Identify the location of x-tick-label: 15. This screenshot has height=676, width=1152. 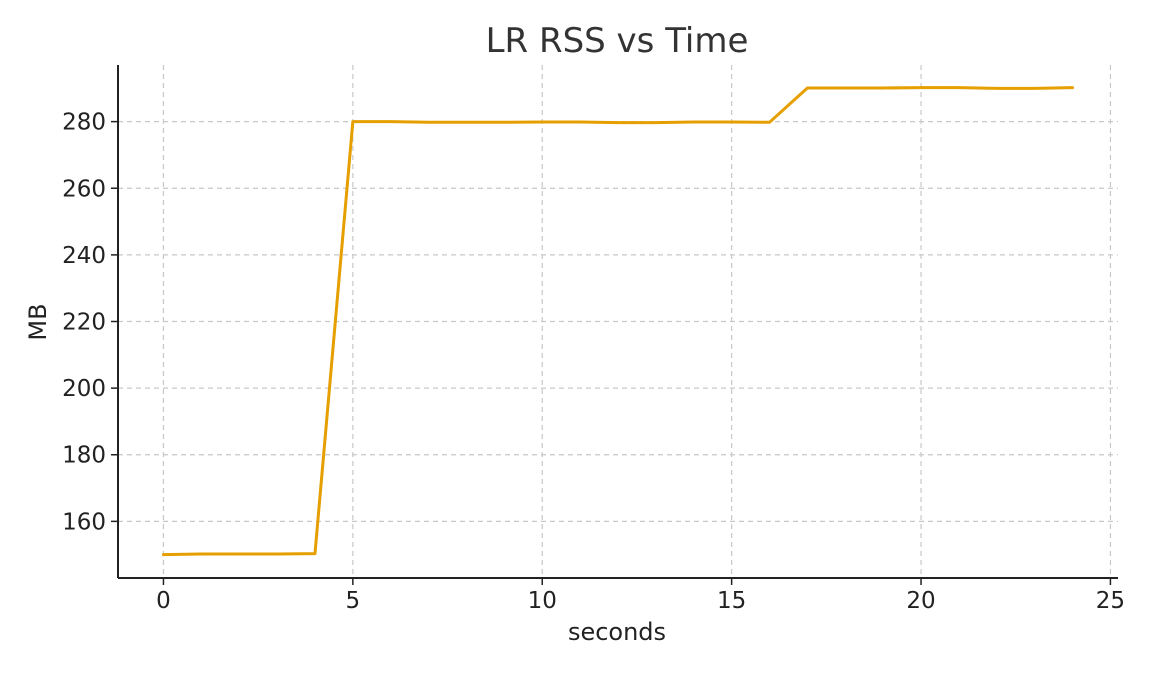
(731, 601).